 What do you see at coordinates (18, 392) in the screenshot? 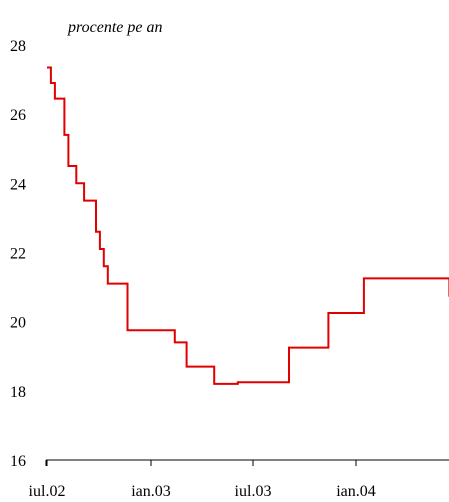
I see `y-tick-label: 18` at bounding box center [18, 392].